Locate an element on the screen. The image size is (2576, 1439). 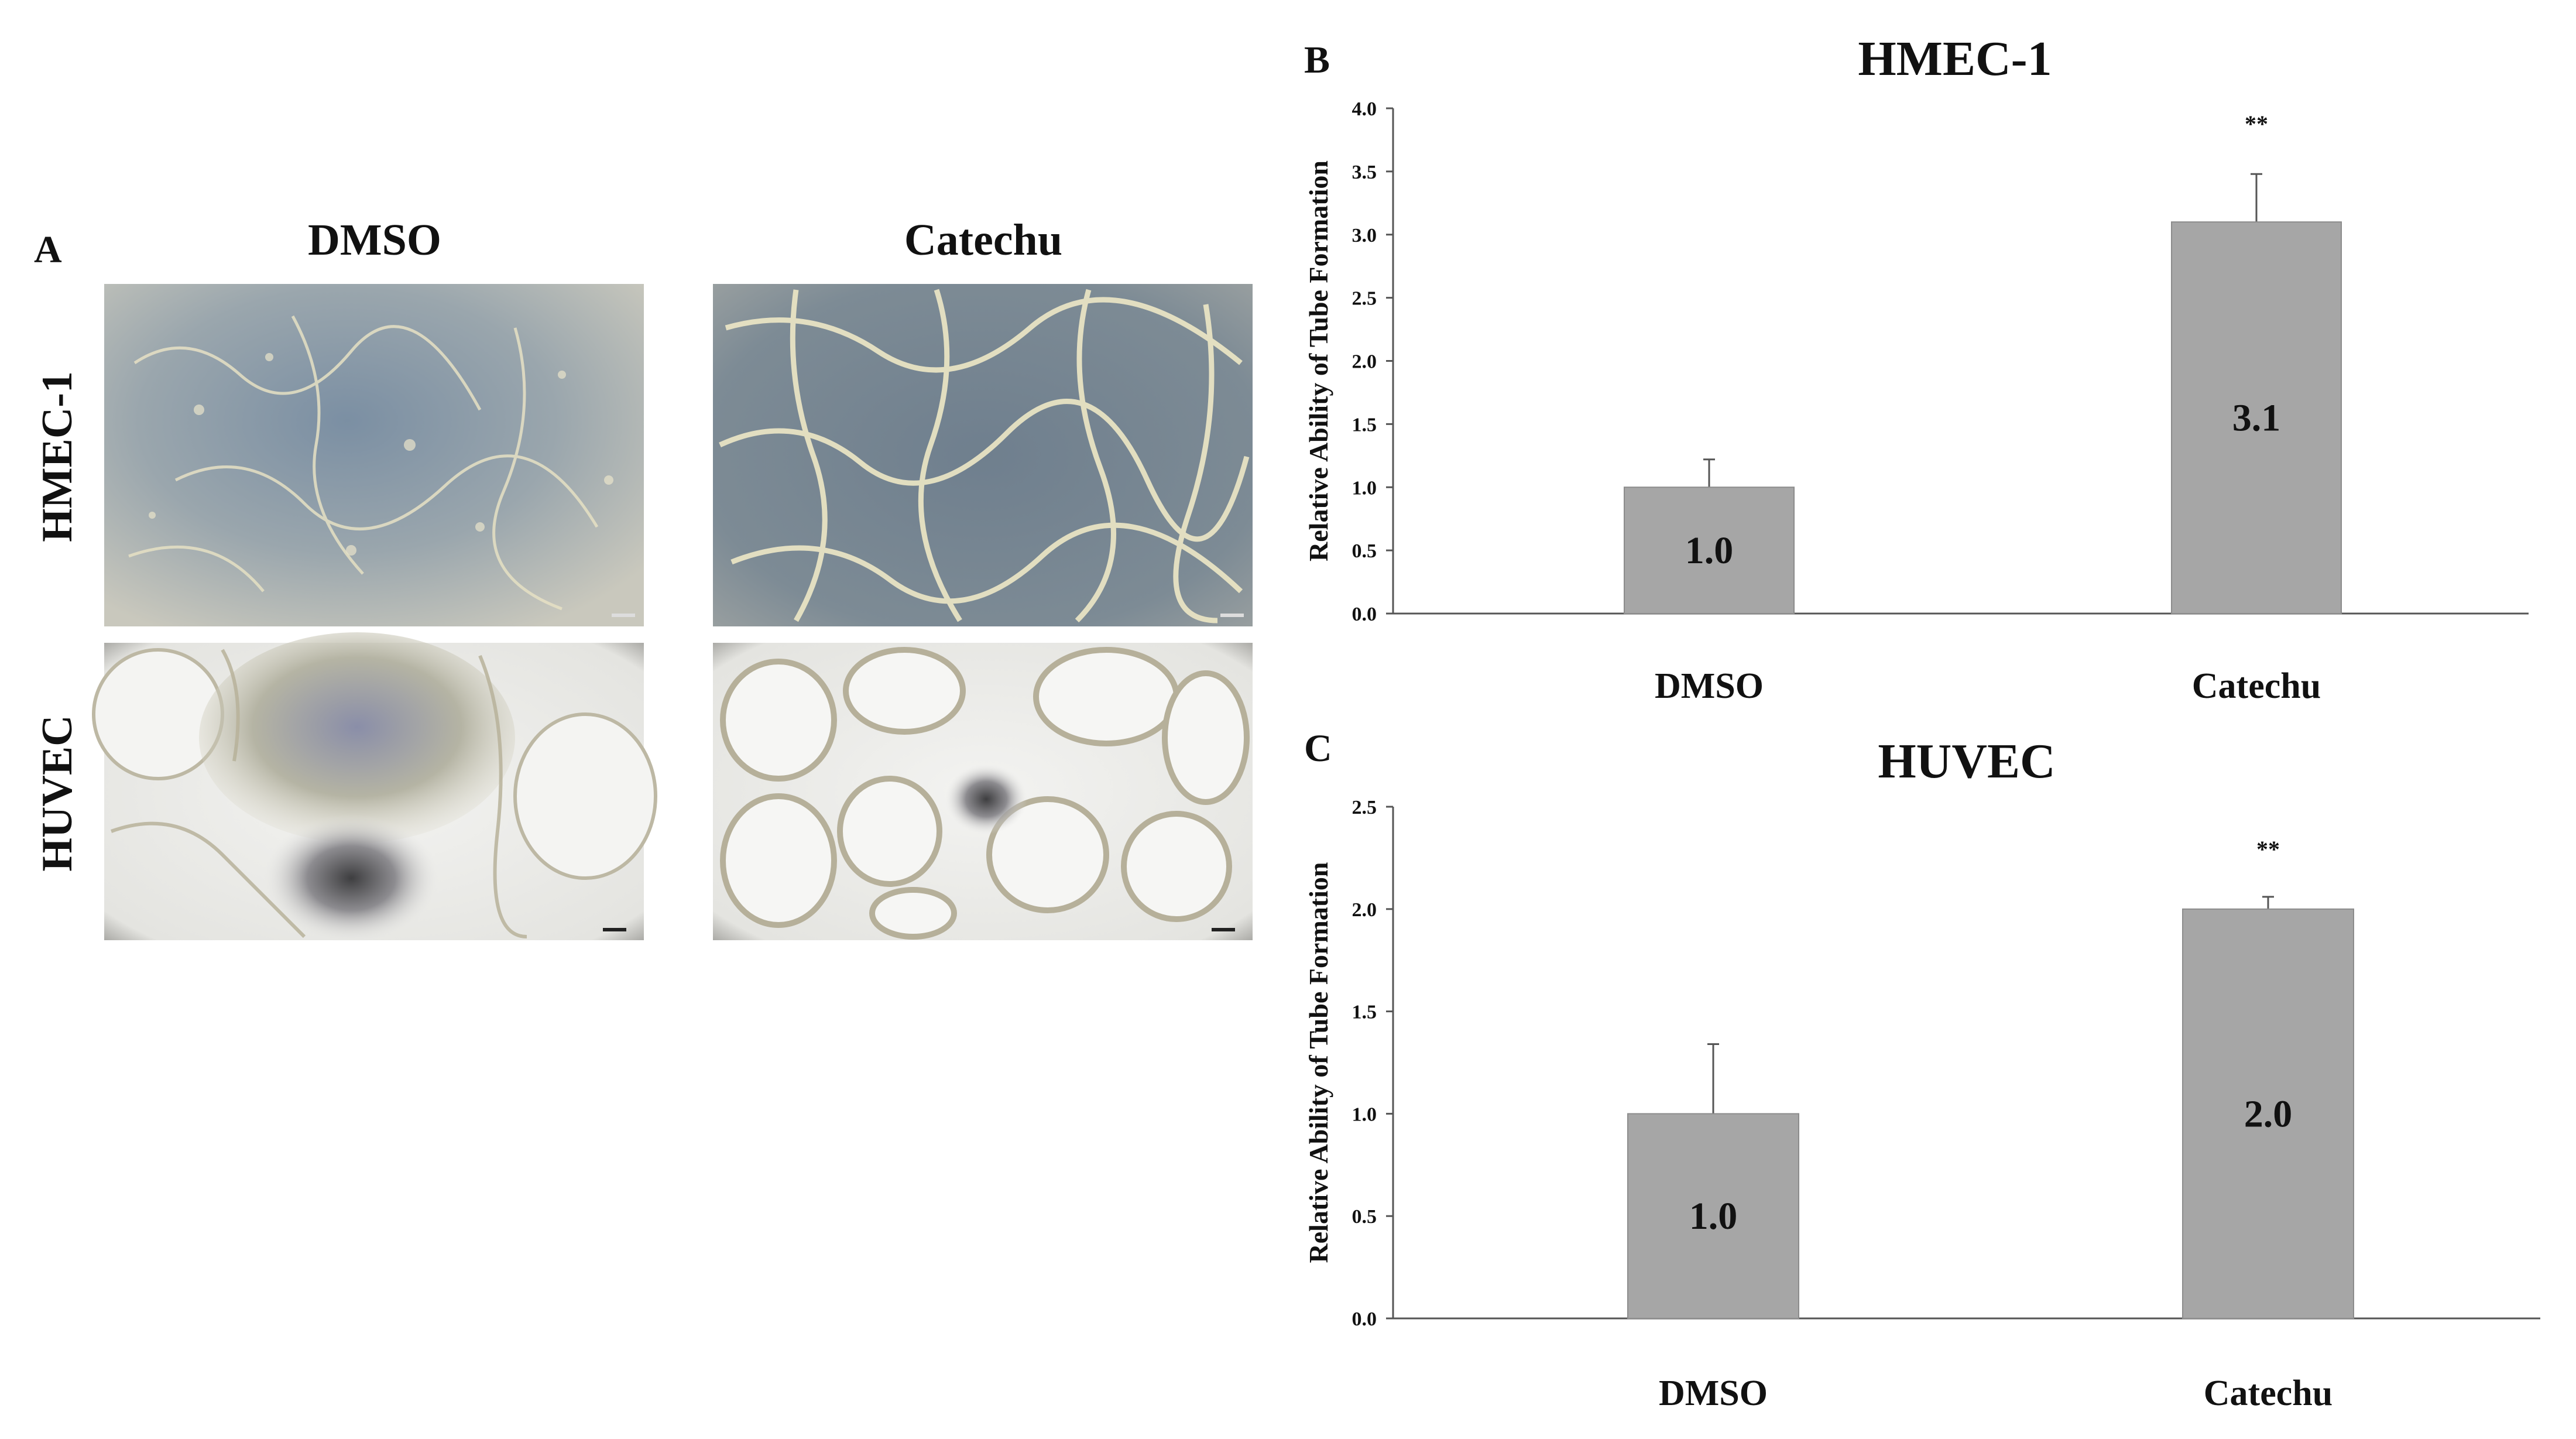
col-header-catechu: Catechu is located at coordinates (983, 240).